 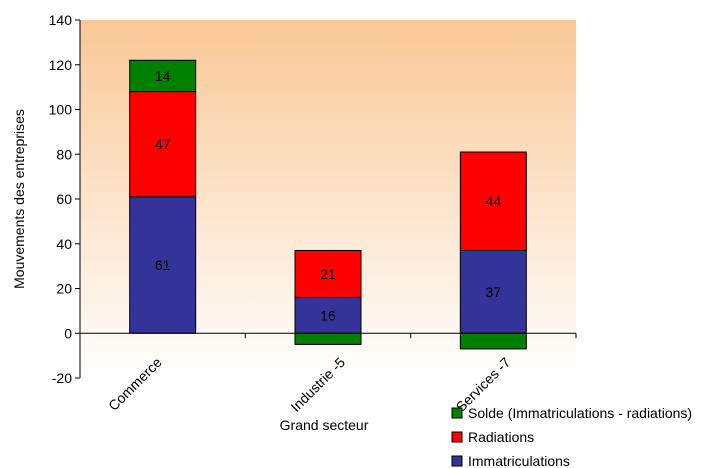 I want to click on y-tick-label: 120, so click(x=61, y=65).